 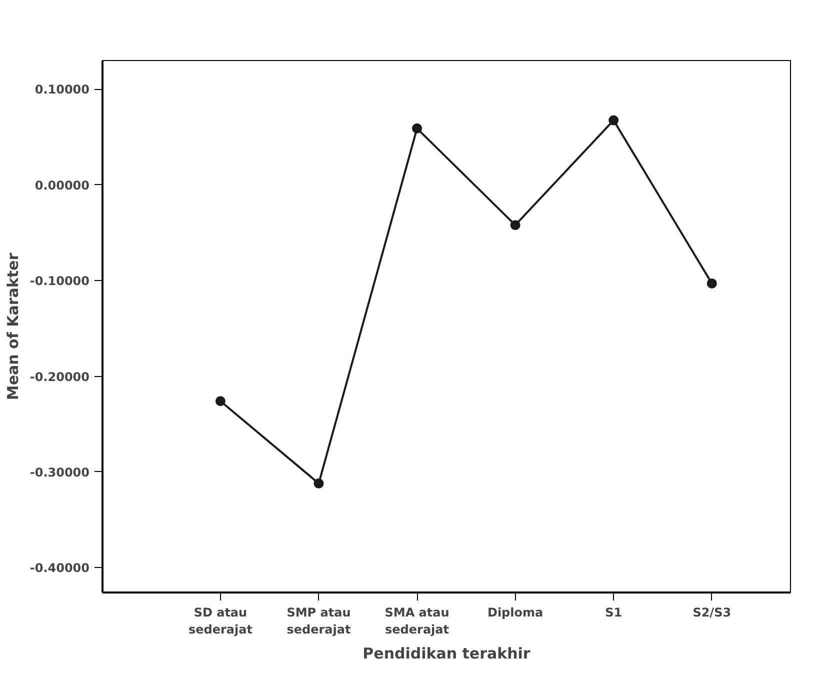 I want to click on x-tick-label: S1, so click(x=613, y=613).